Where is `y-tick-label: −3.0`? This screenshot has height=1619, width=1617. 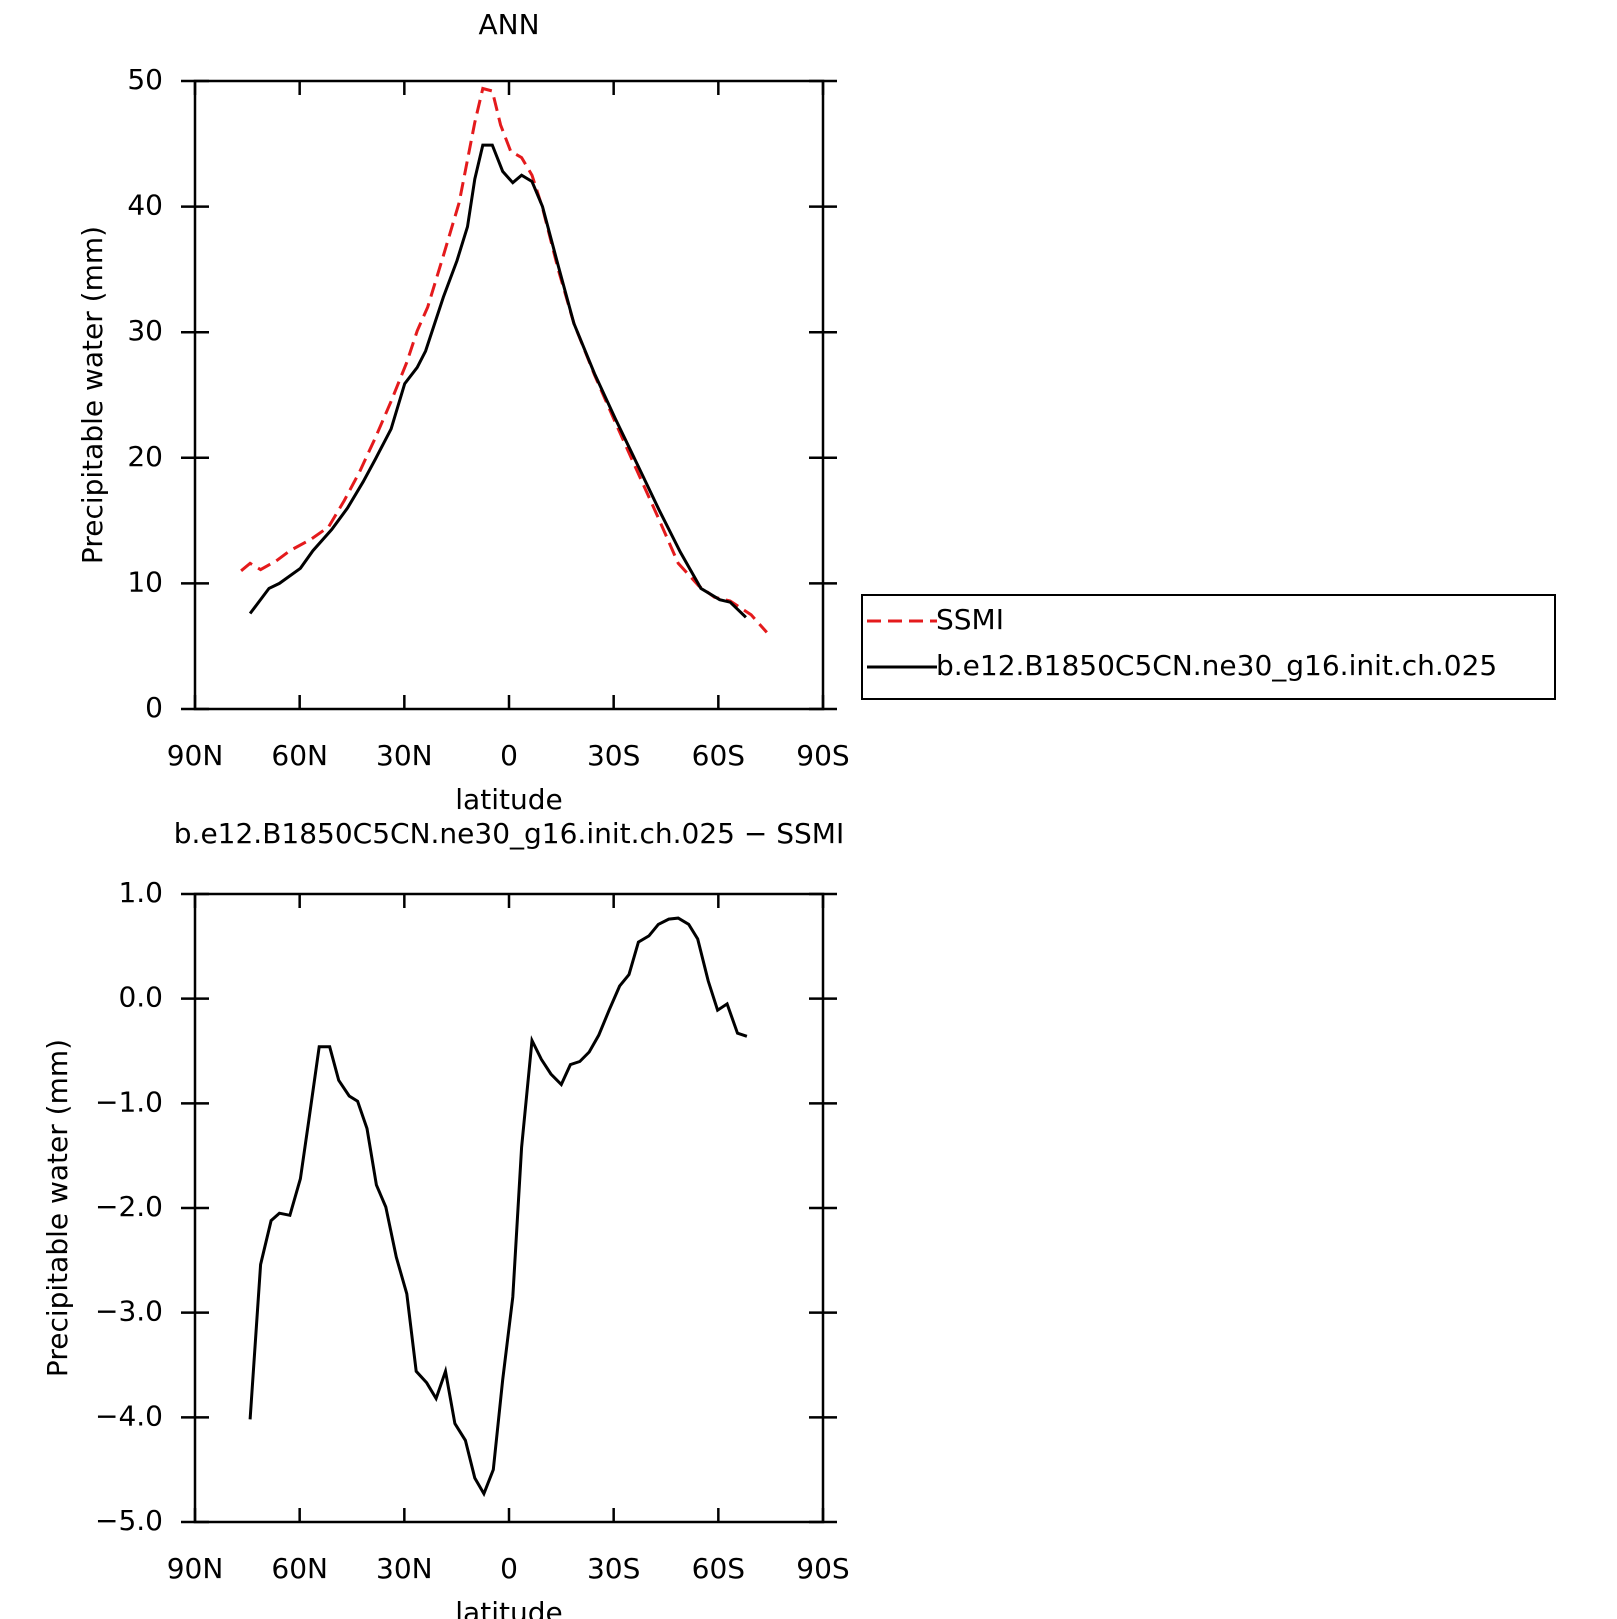
y-tick-label: −3.0 is located at coordinates (129, 1311).